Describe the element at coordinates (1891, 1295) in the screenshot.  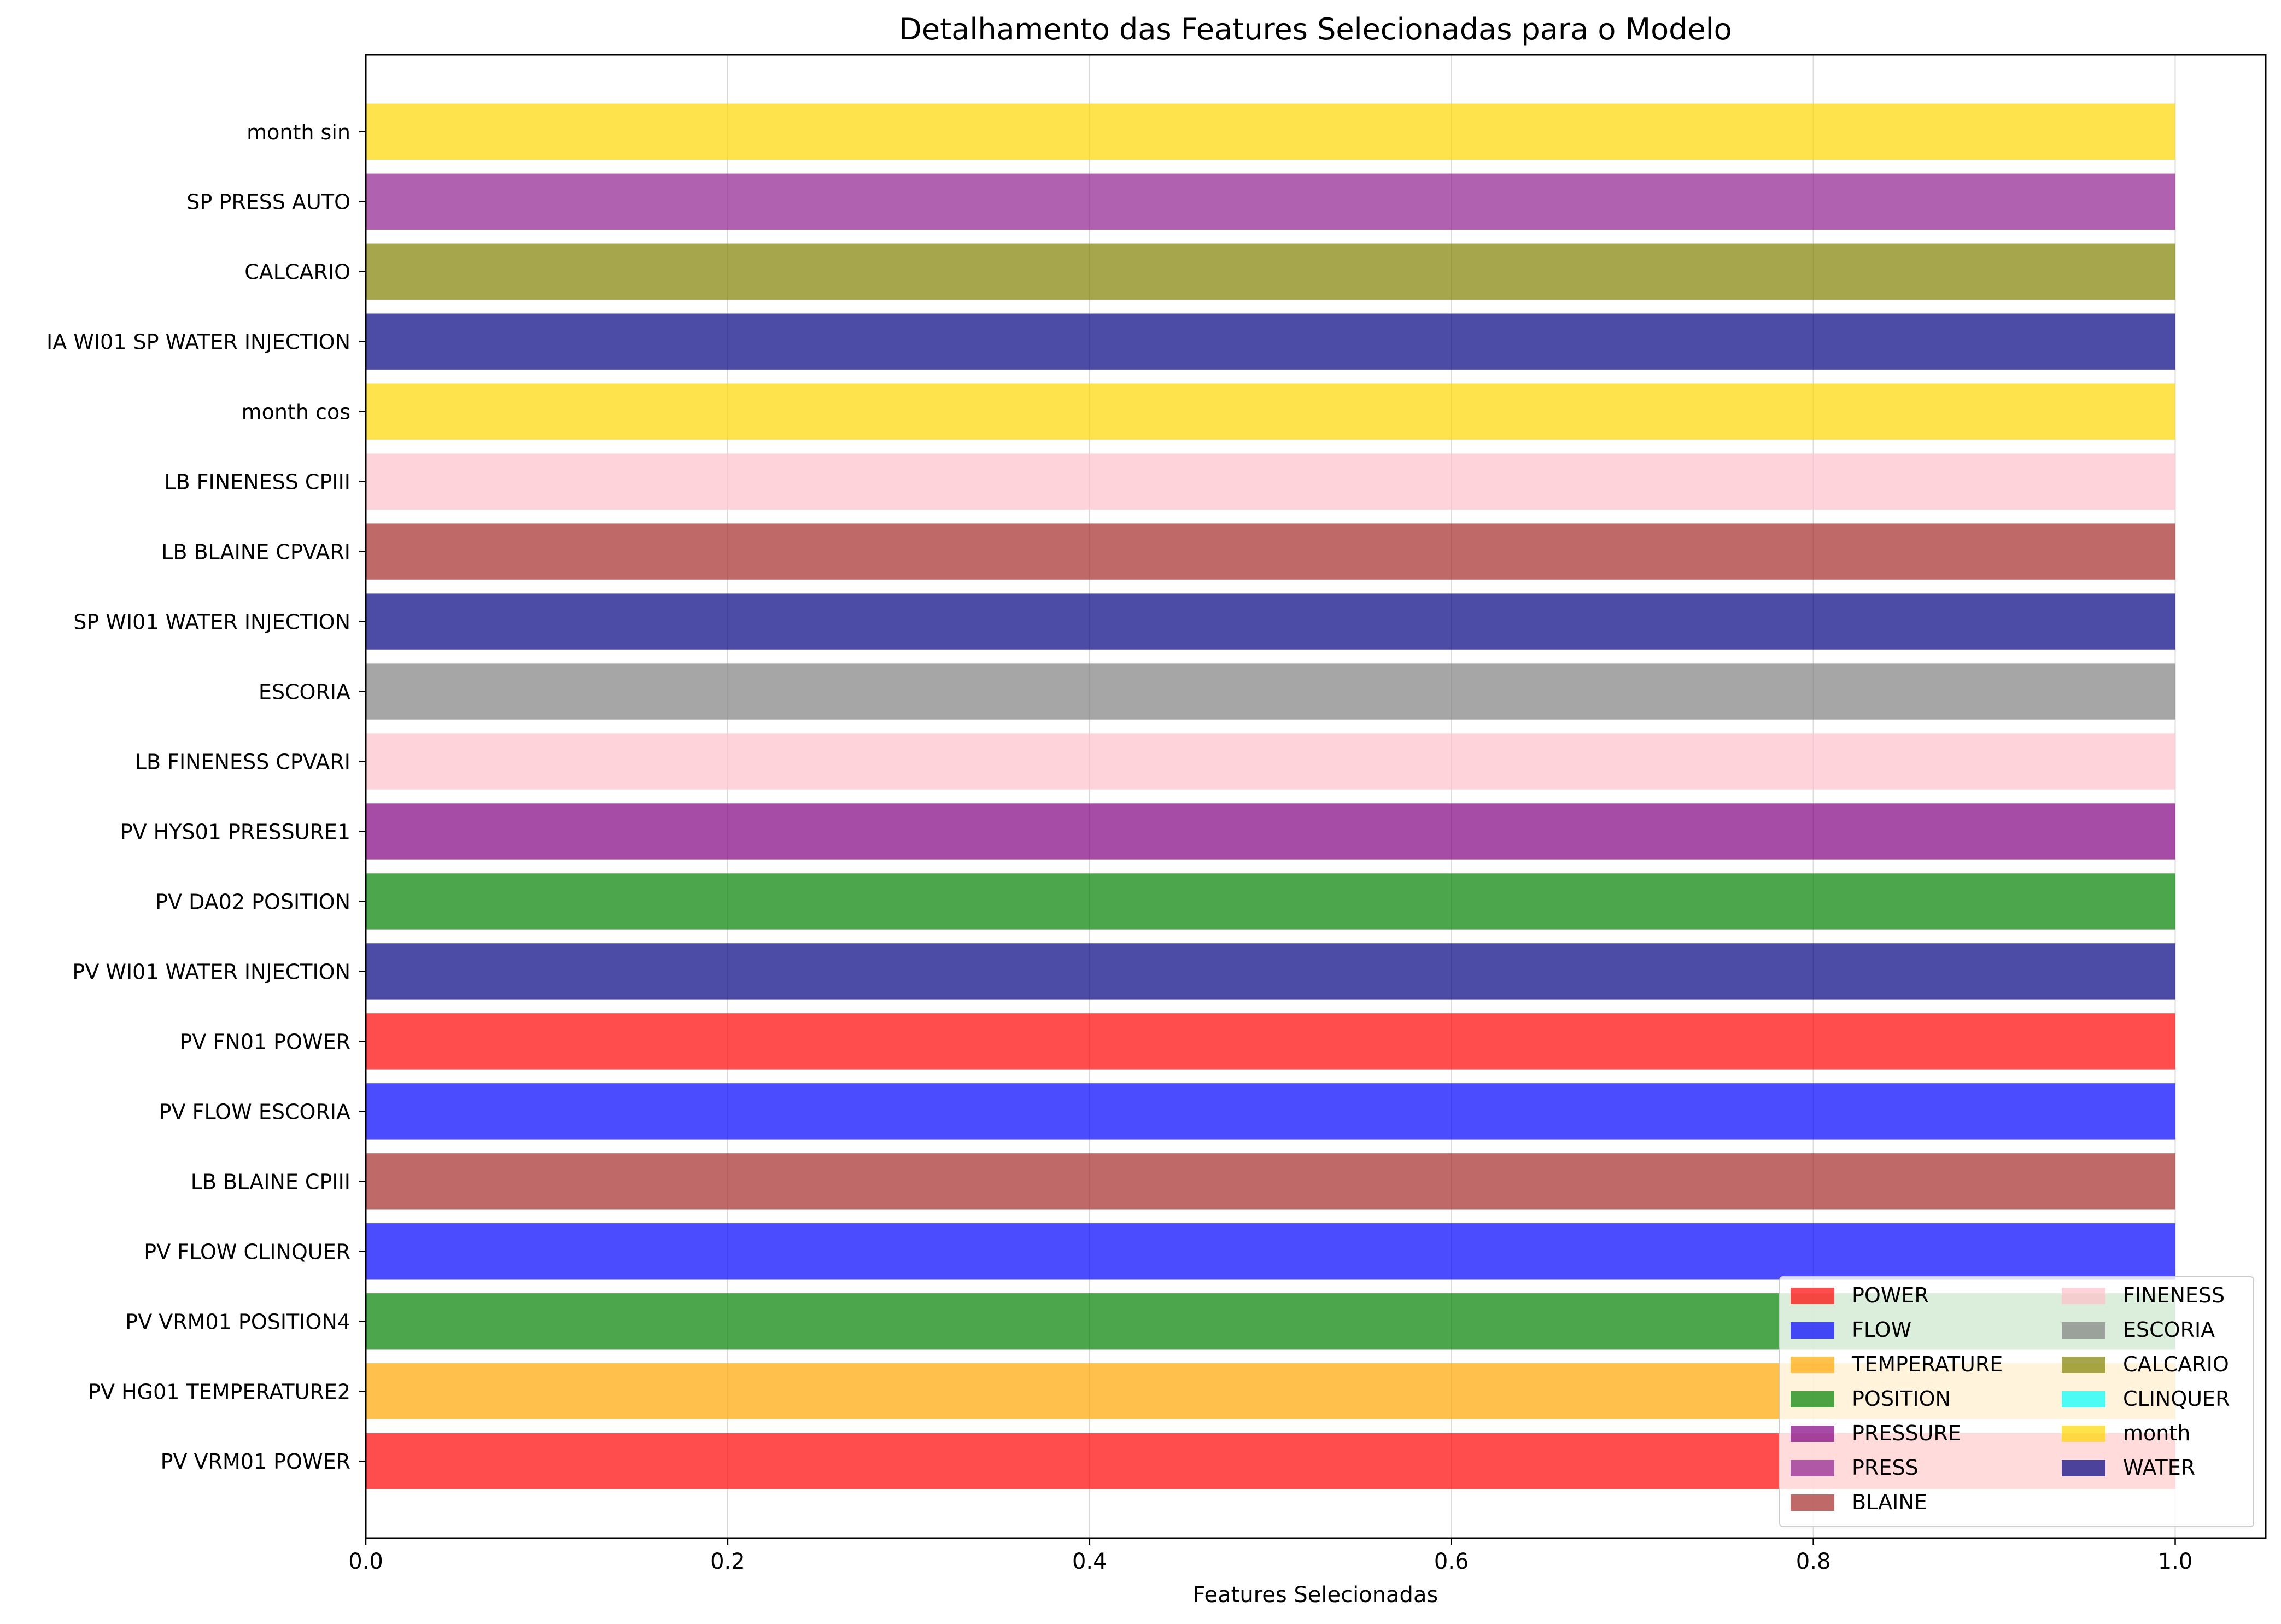
I see `legend-label: POWER` at that location.